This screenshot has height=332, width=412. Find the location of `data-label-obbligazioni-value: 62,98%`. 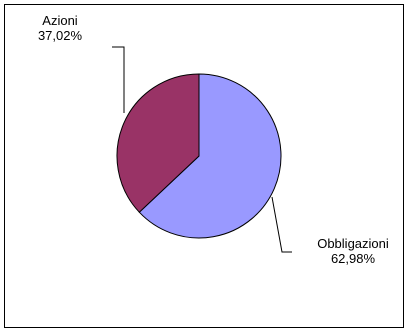

data-label-obbligazioni-value: 62,98% is located at coordinates (353, 258).